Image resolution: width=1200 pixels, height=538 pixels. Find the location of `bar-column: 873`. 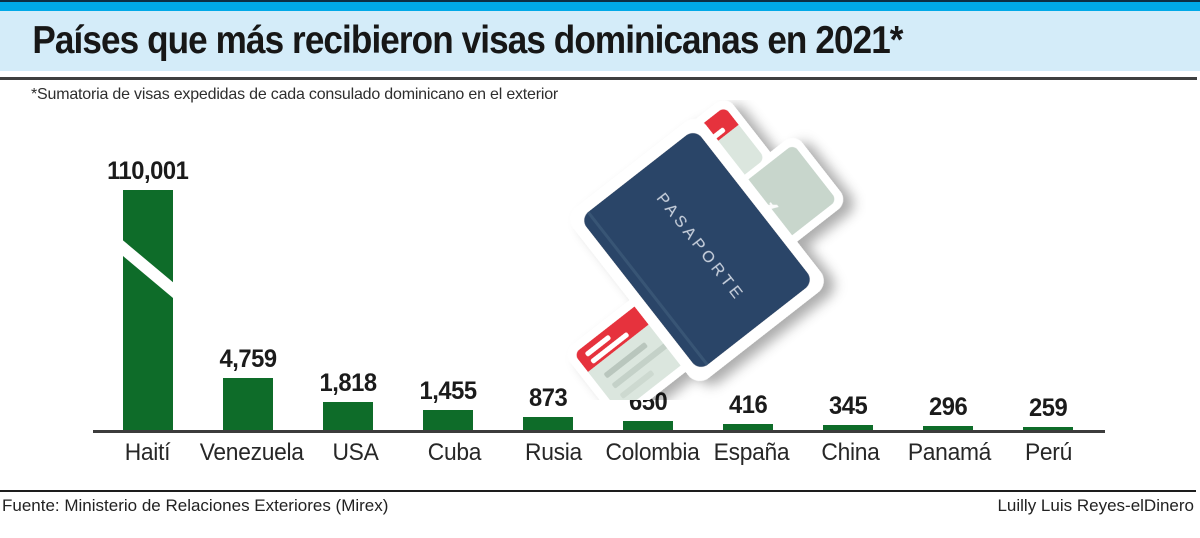

bar-column: 873 is located at coordinates (548, 290).